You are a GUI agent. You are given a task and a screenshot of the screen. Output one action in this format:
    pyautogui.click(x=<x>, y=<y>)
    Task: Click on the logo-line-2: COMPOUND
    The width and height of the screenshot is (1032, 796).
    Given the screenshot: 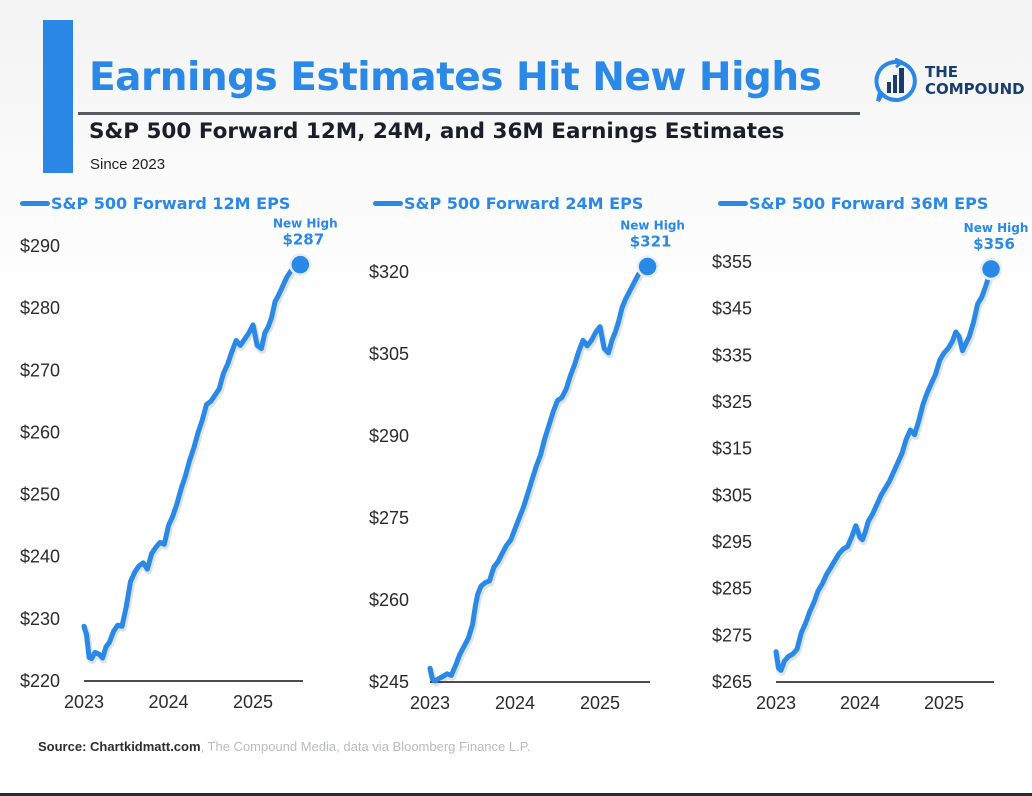 What is the action you would take?
    pyautogui.click(x=975, y=89)
    